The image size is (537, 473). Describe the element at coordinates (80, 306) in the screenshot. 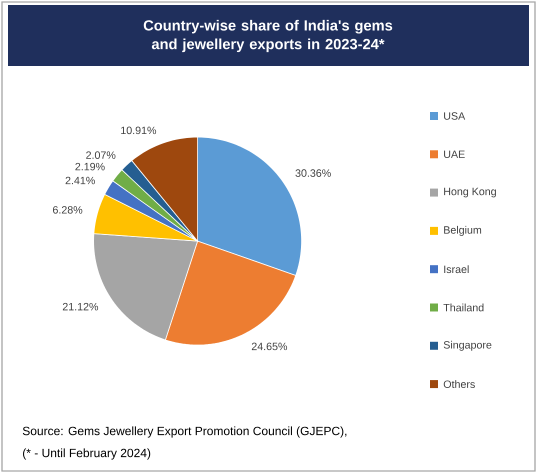

I see `data-label: 21.12%` at that location.